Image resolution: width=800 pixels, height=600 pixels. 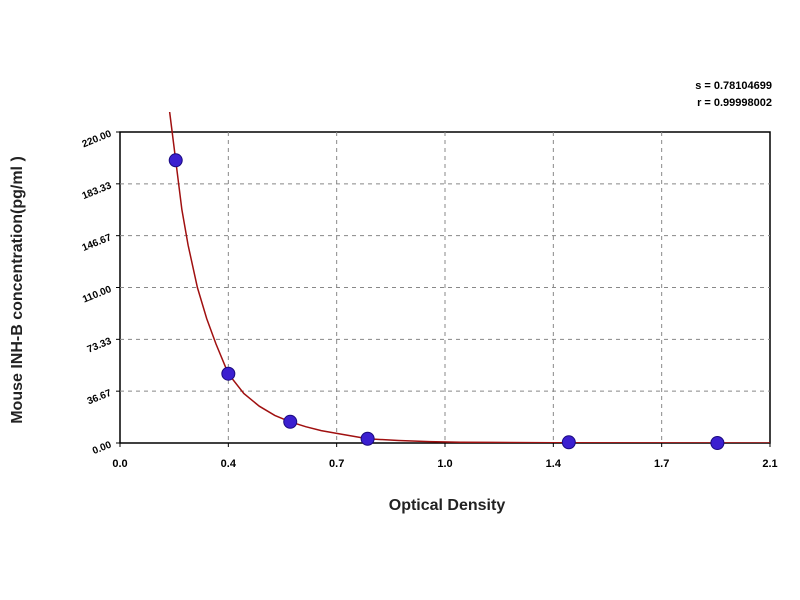 I want to click on x-tick-label: 0.4, so click(x=229, y=464).